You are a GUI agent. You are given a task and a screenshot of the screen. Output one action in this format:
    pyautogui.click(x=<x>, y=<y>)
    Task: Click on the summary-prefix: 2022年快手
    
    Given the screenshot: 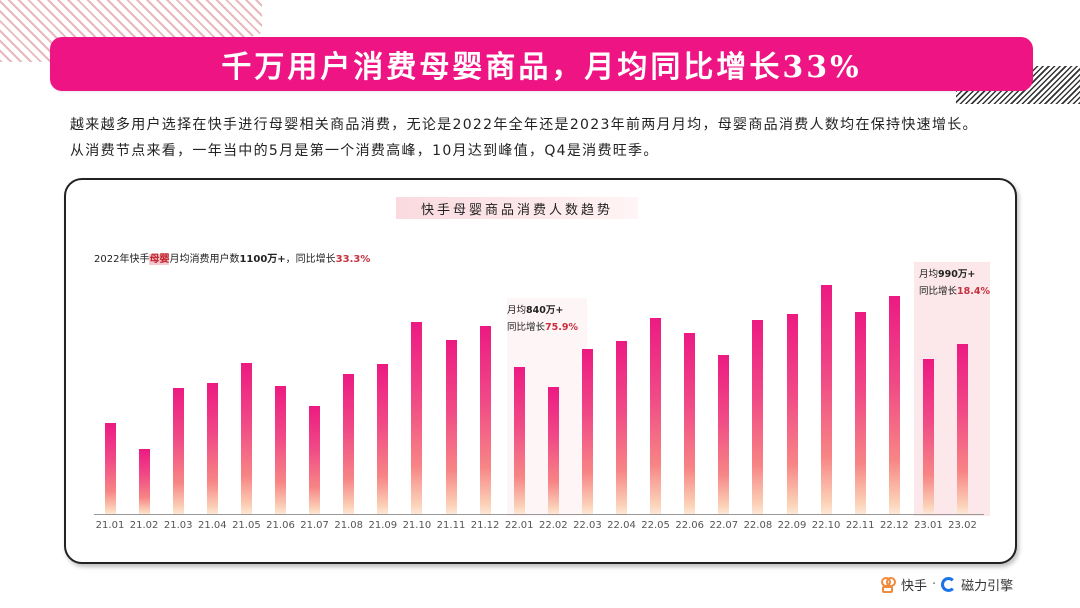 What is the action you would take?
    pyautogui.click(x=122, y=259)
    